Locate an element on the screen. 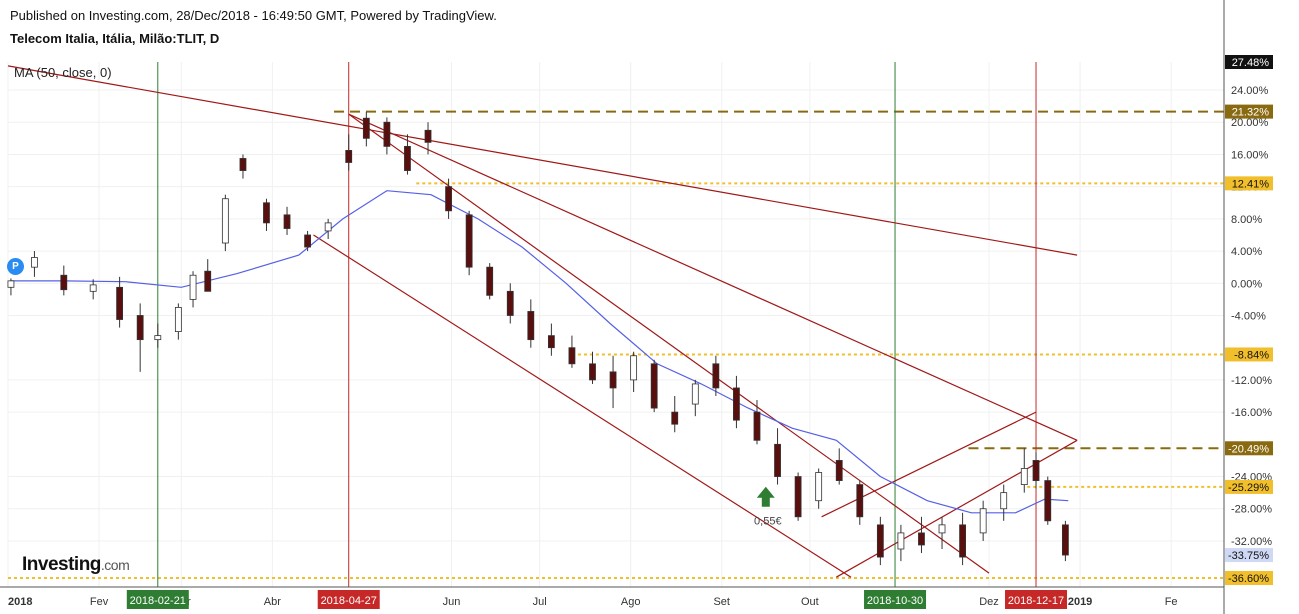 This screenshot has width=1299, height=614. y-tick-label: 8.00% is located at coordinates (1246, 220).